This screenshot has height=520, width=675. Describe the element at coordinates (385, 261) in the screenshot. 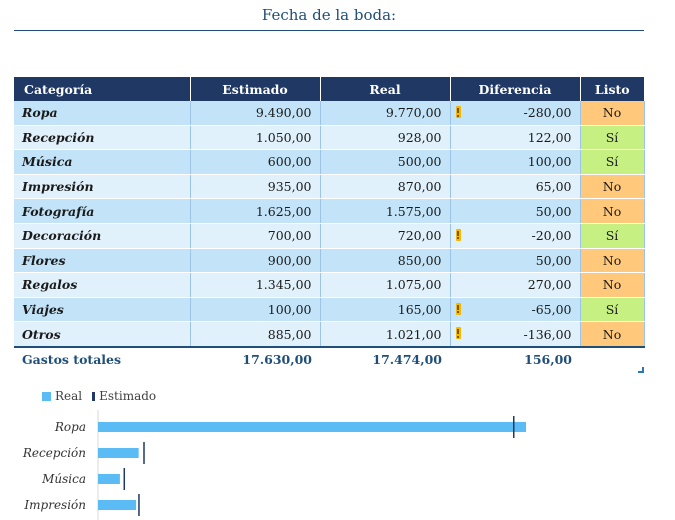

I see `real-cell: 850,00` at that location.